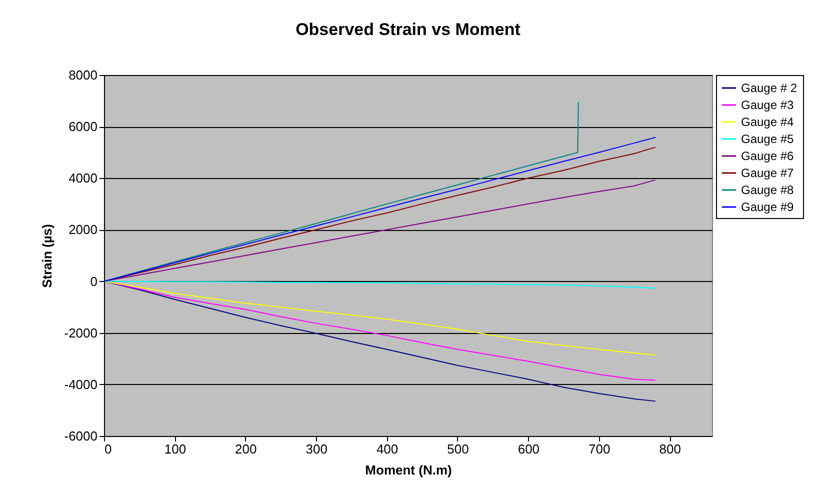 This screenshot has height=491, width=836. I want to click on y-tick-label: 8000, so click(83, 75).